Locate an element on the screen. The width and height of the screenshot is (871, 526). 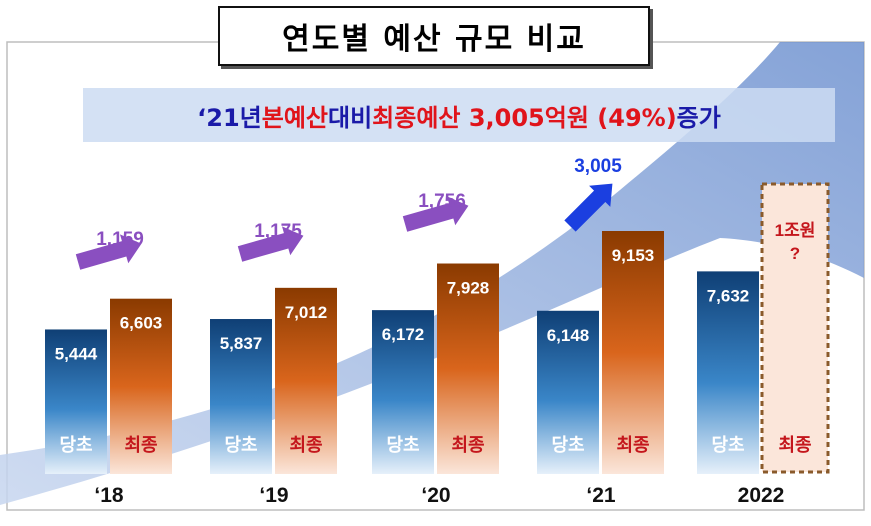
value-label-initial: 6,148 is located at coordinates (568, 335).